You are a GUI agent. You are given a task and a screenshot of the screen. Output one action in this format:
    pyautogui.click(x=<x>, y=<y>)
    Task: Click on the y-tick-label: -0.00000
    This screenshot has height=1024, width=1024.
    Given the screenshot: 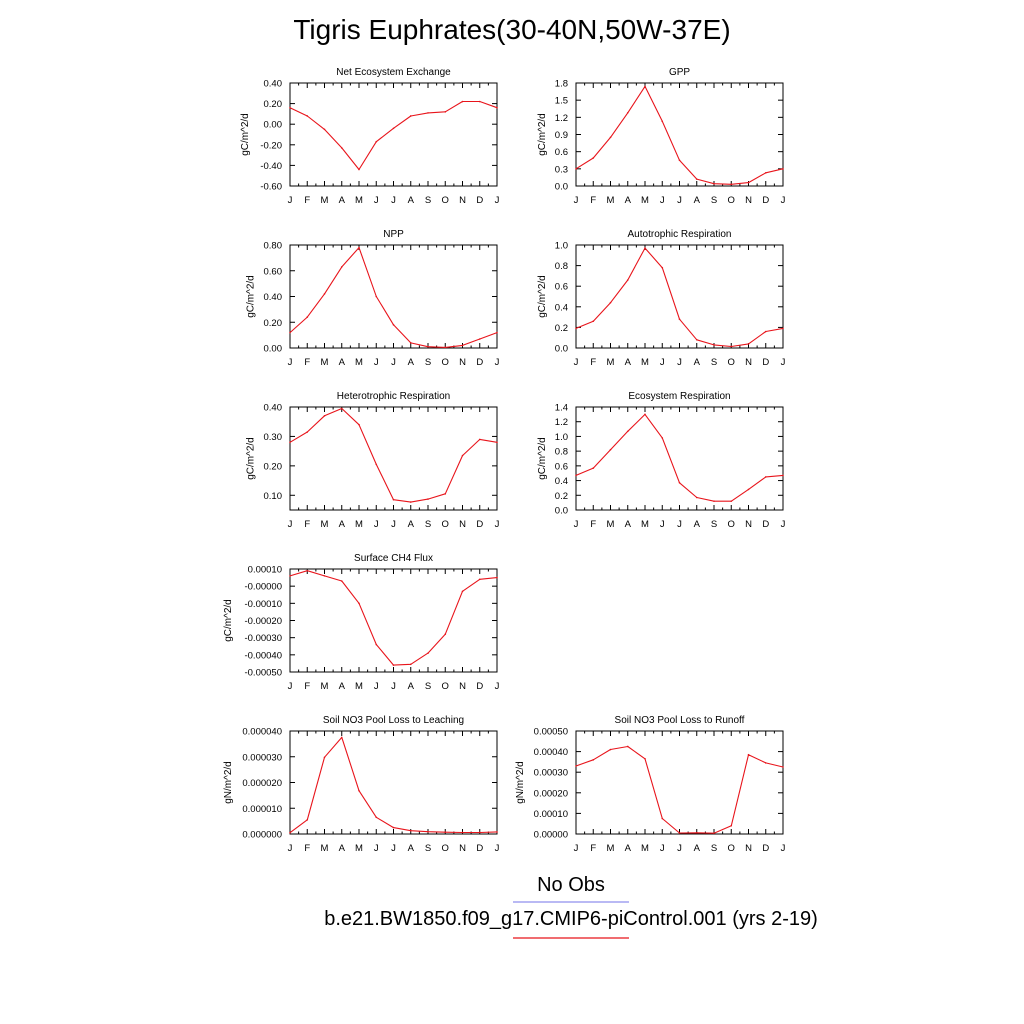 What is the action you would take?
    pyautogui.click(x=263, y=587)
    